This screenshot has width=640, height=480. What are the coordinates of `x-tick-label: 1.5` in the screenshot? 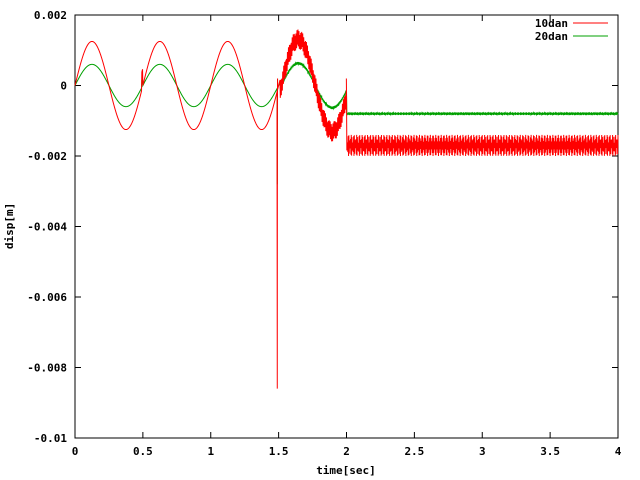 It's located at (279, 451).